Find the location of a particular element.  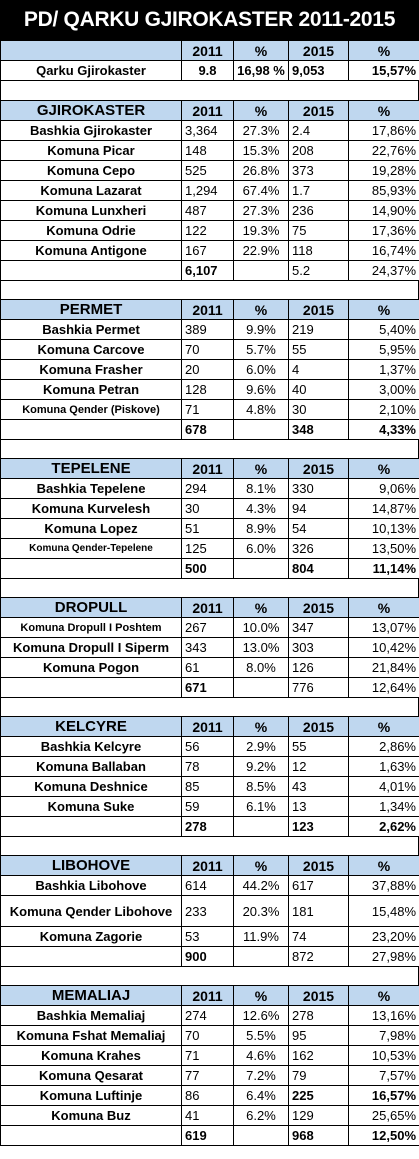

table-row: Komuna Petran 128 9.6% 40 3,00% is located at coordinates (209, 389).